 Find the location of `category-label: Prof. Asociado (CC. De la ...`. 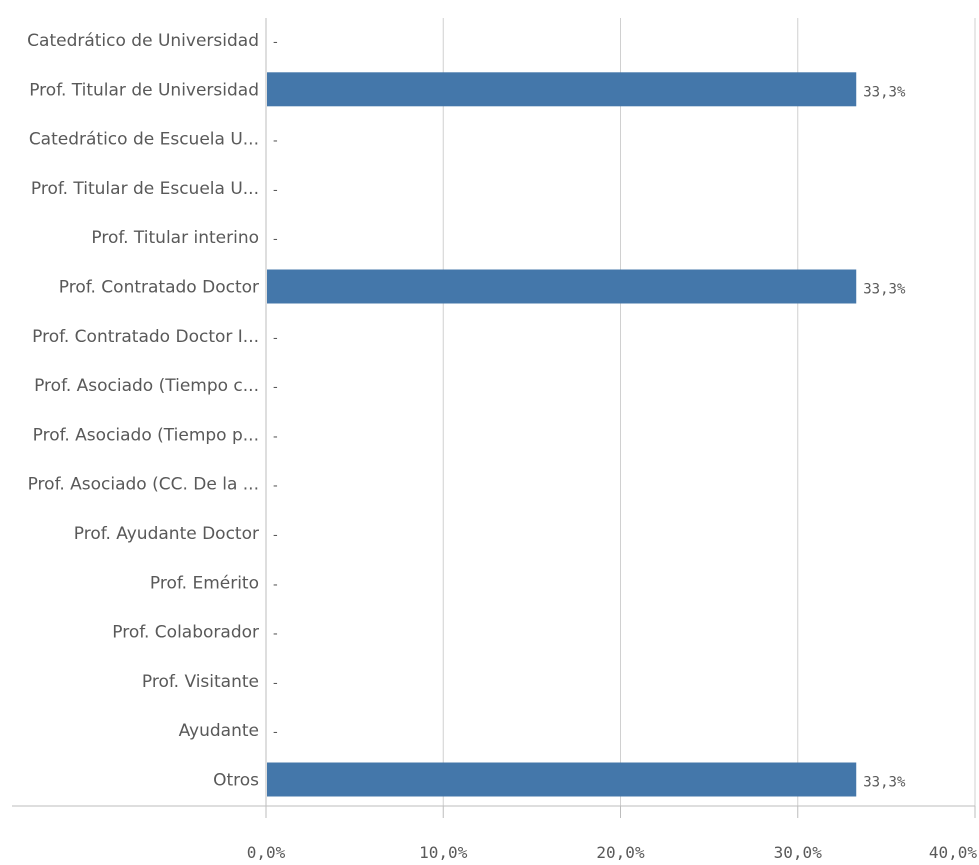

category-label: Prof. Asociado (CC. De la ... is located at coordinates (143, 485).